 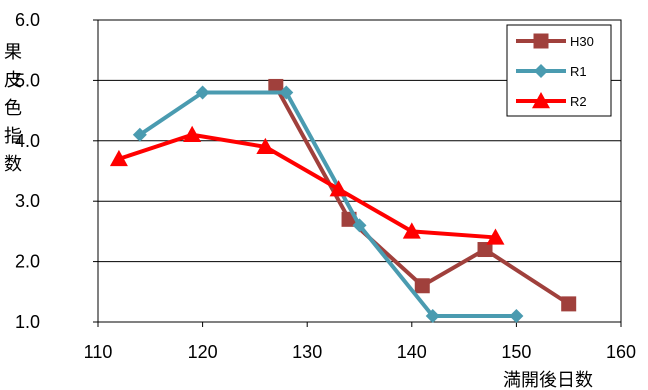 What do you see at coordinates (555, 41) in the screenshot?
I see `legend-item-h30: H30` at bounding box center [555, 41].